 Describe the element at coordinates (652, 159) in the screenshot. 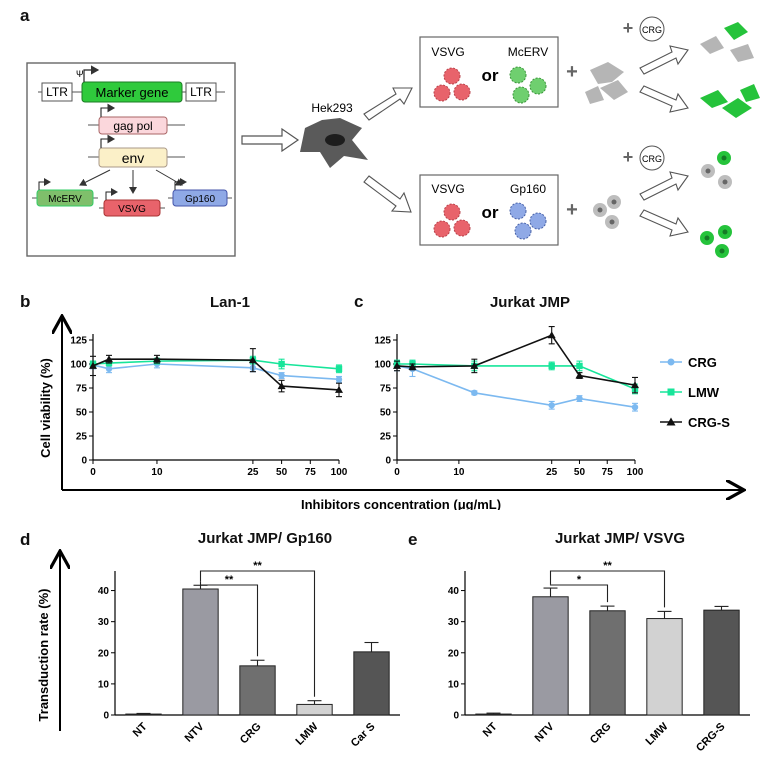

I see `crg-badge-bottom: CRG` at that location.